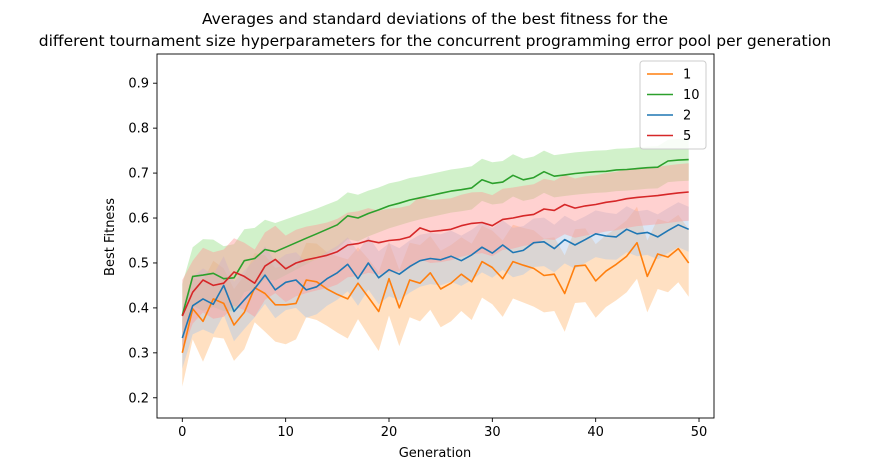 Image resolution: width=869 pixels, height=474 pixels. What do you see at coordinates (435, 453) in the screenshot?
I see `x-axis-label: Generation` at bounding box center [435, 453].